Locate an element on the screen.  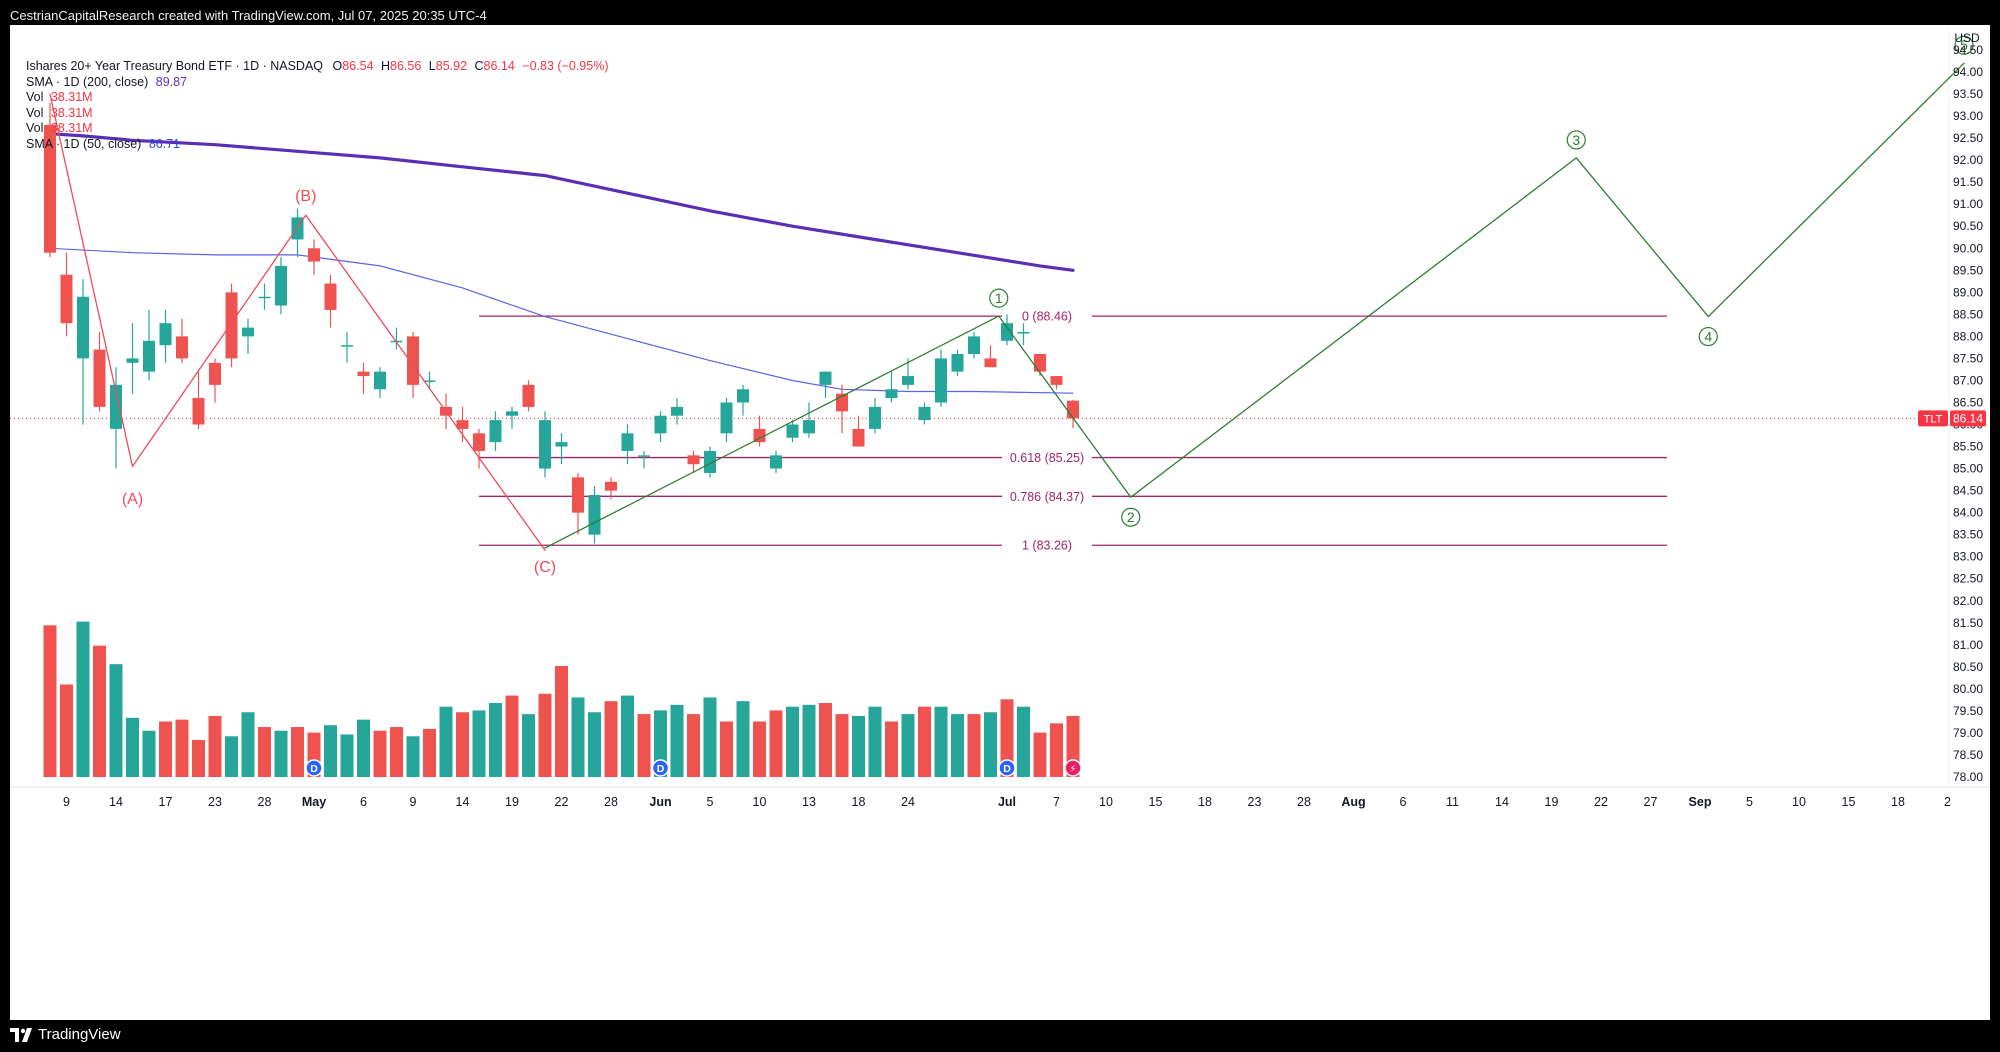
x-tick-label: 19 is located at coordinates (512, 802).